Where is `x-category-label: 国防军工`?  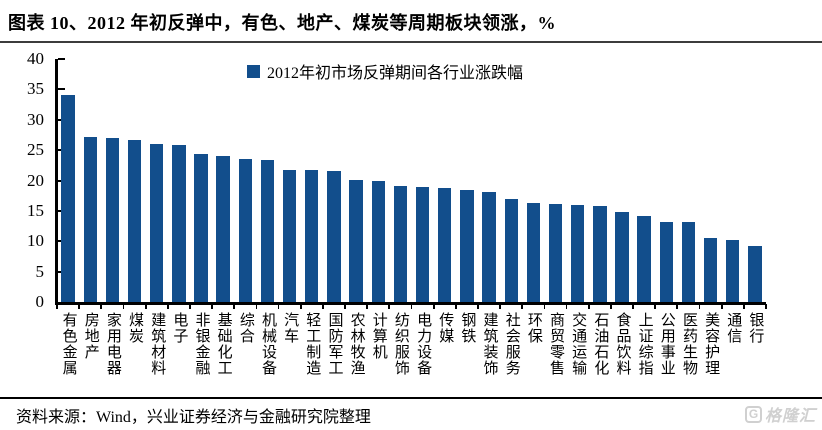
x-category-label: 国防军工 is located at coordinates (334, 344).